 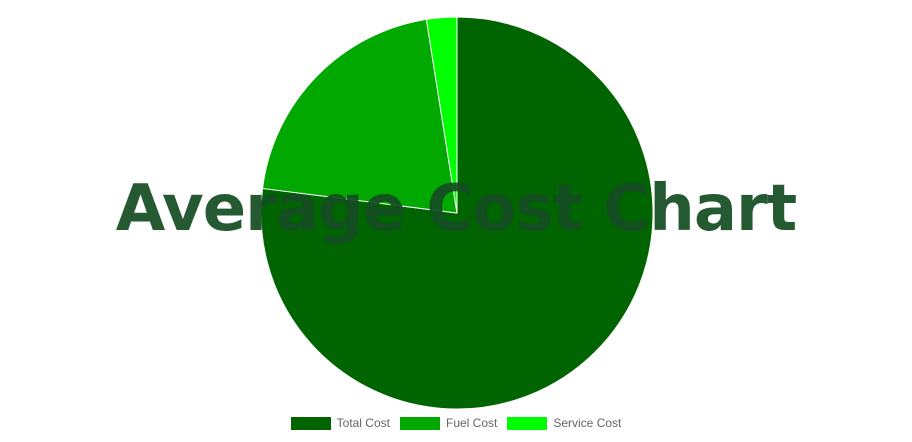 I want to click on legend-item-total-cost: Total Cost, so click(x=340, y=423).